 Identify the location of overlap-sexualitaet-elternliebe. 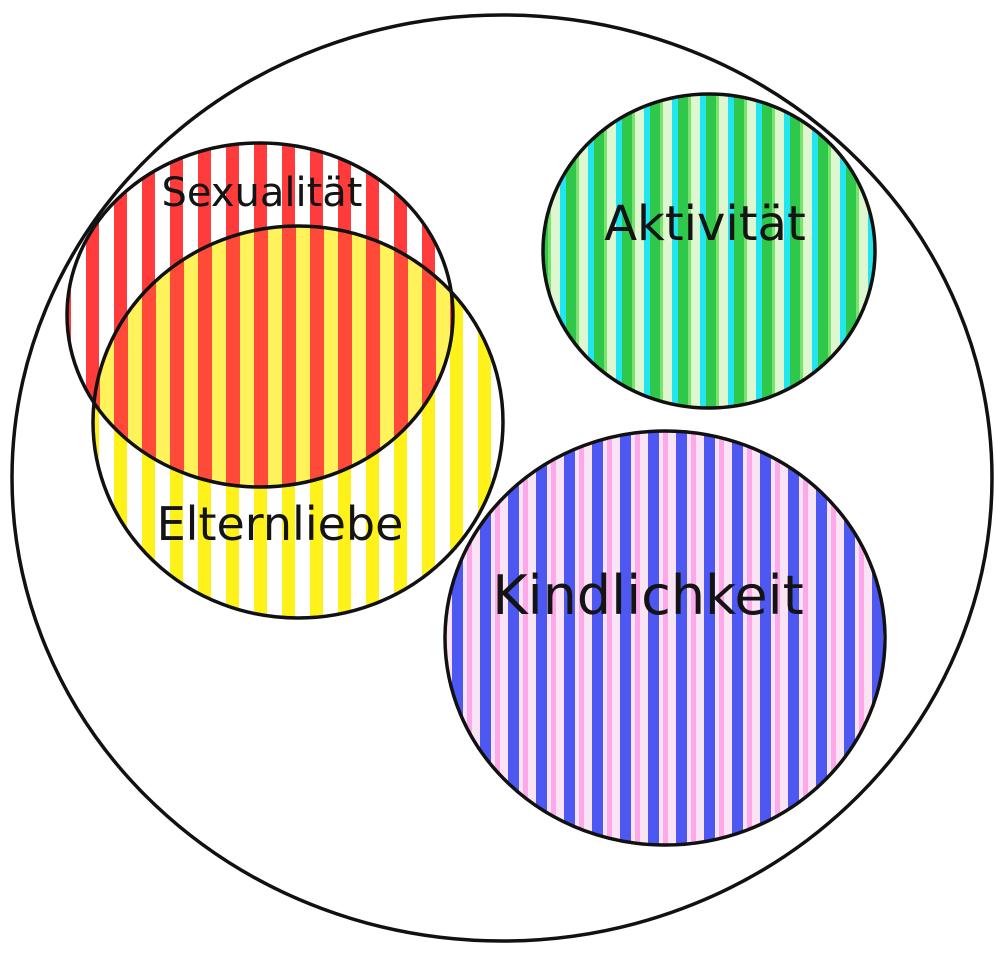
(273, 356).